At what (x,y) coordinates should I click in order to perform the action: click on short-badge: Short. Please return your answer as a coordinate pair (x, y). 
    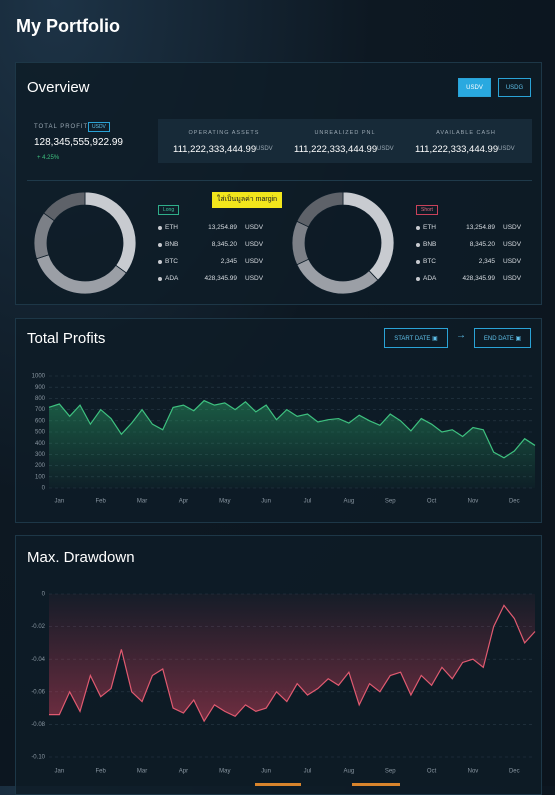
    Looking at the image, I should click on (427, 210).